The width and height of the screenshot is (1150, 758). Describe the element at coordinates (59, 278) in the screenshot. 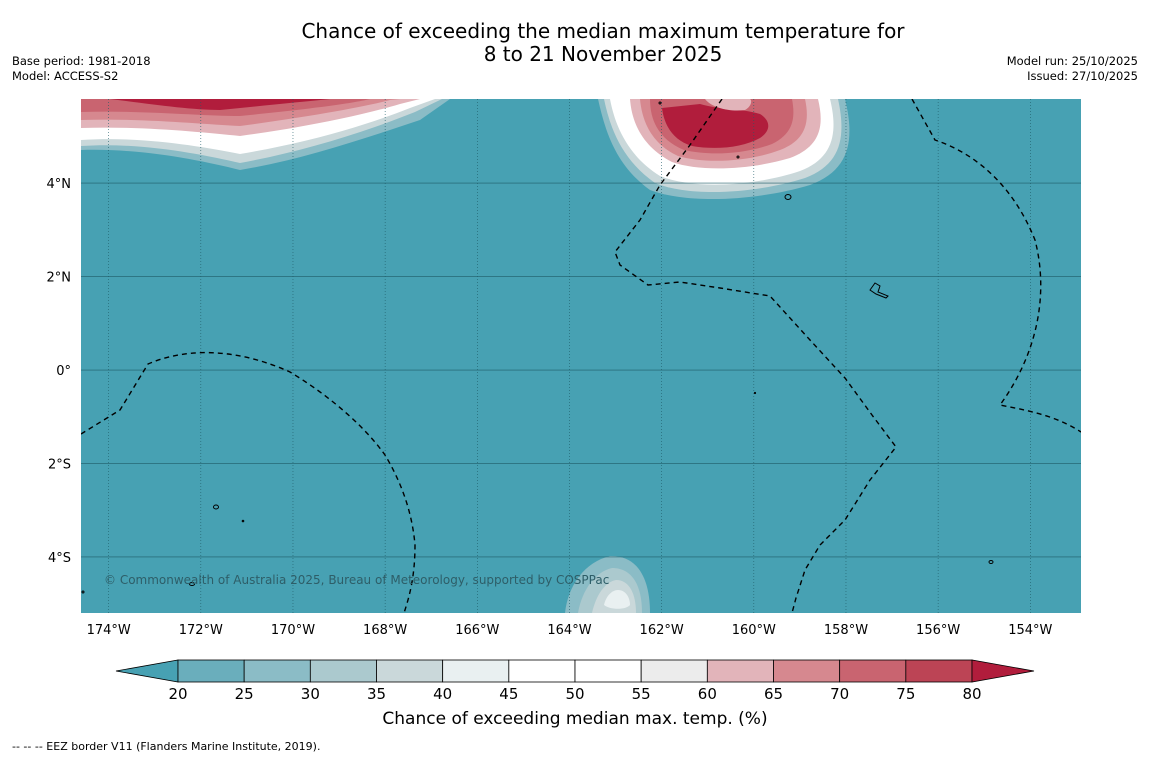

I see `latitude-tick-label: 2°N` at that location.